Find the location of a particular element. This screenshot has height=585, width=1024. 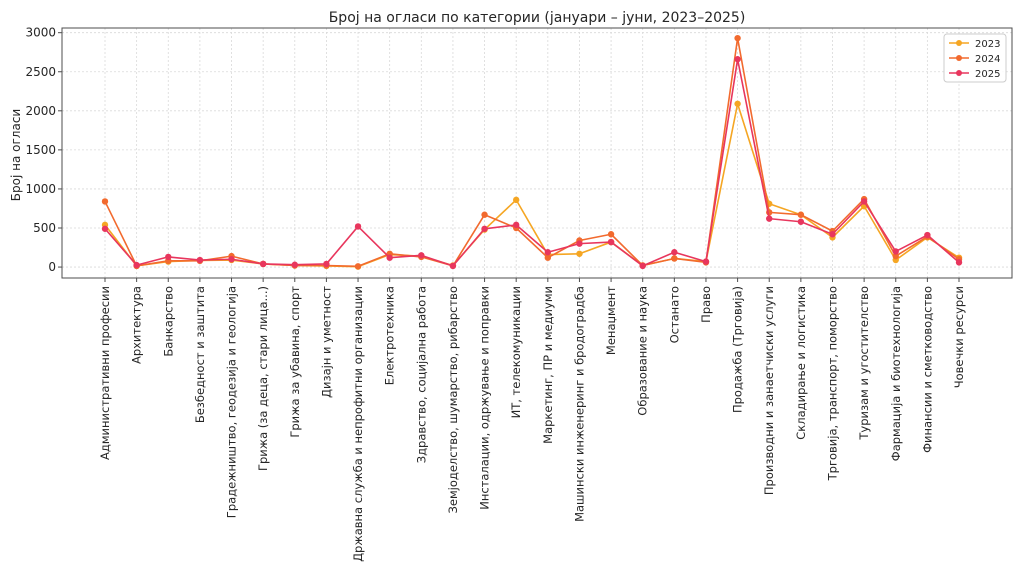

x-tick-label: Безбедност и заштита is located at coordinates (200, 354).